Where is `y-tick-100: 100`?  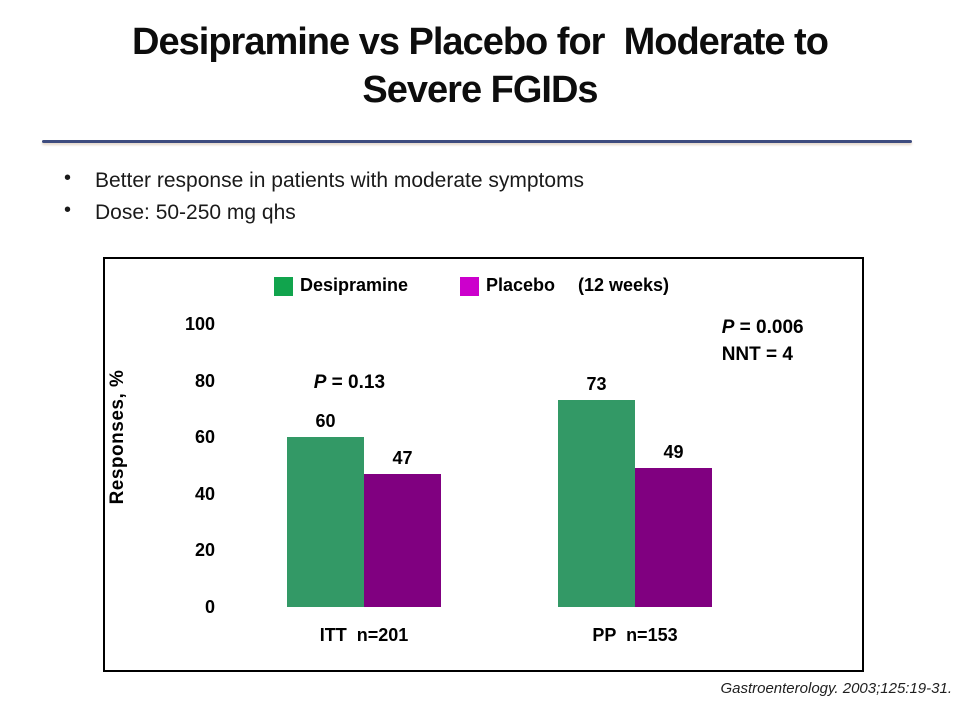 y-tick-100: 100 is located at coordinates (199, 324).